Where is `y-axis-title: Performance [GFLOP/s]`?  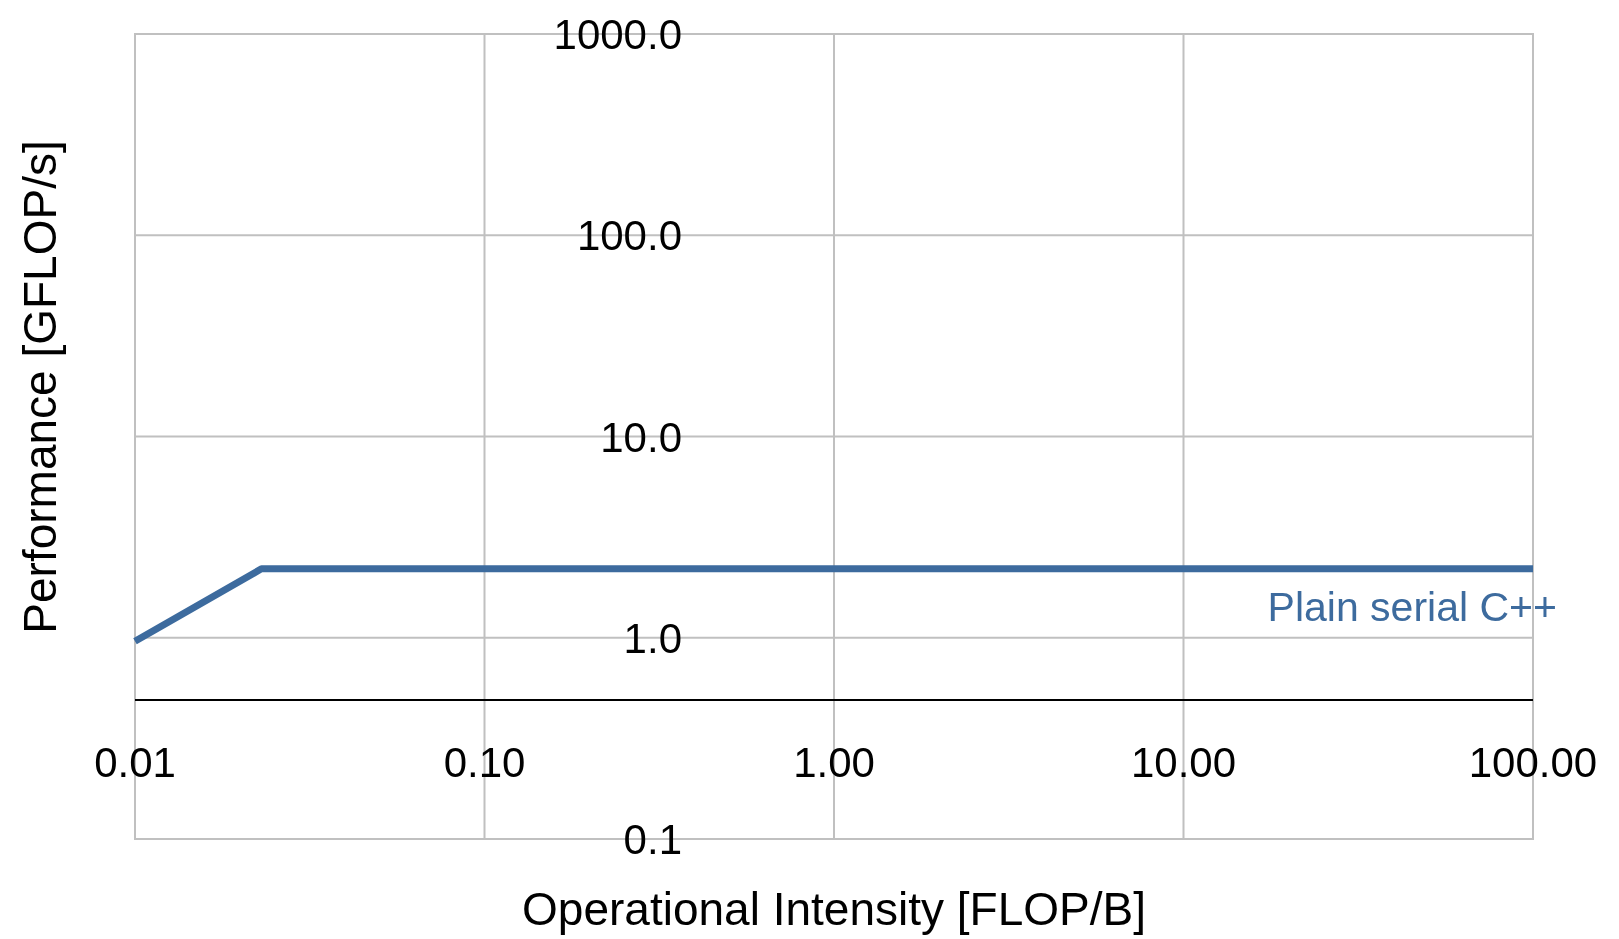
y-axis-title: Performance [GFLOP/s] is located at coordinates (40, 387).